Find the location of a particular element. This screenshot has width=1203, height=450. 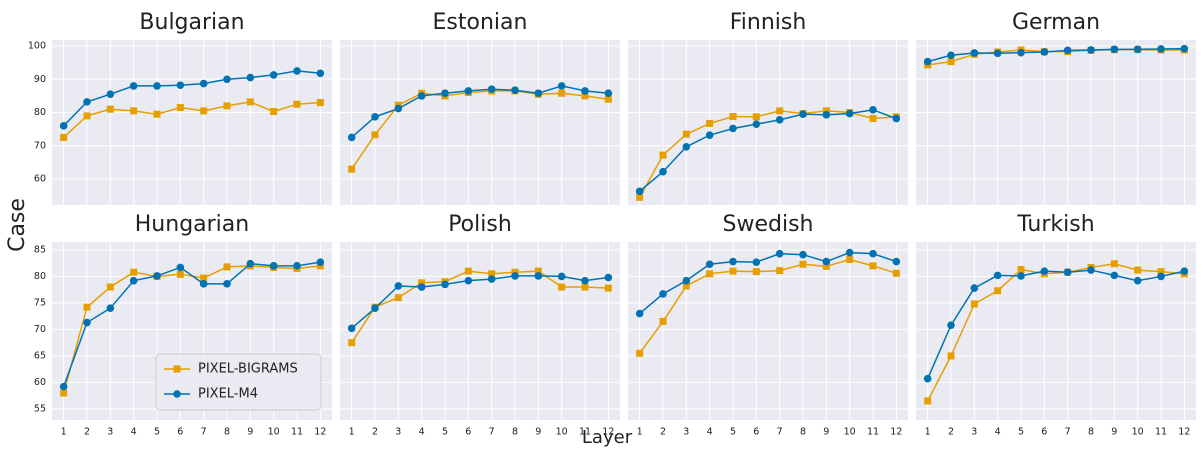

y-tick-label: 55 is located at coordinates (40, 408).